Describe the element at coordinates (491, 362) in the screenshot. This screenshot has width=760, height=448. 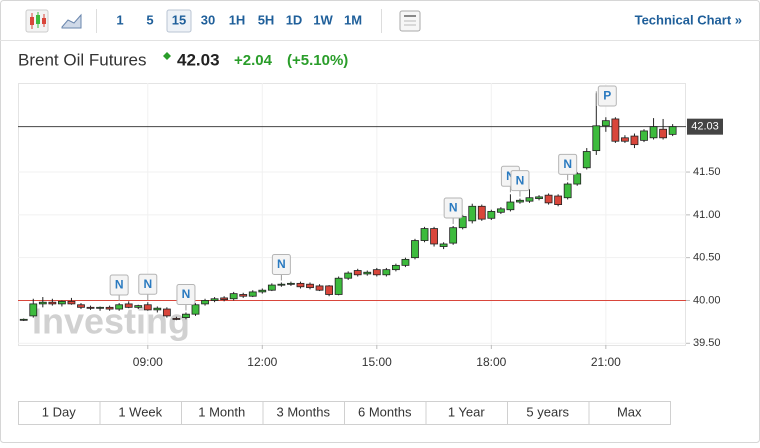
I see `x-tick-label: 18:00` at that location.